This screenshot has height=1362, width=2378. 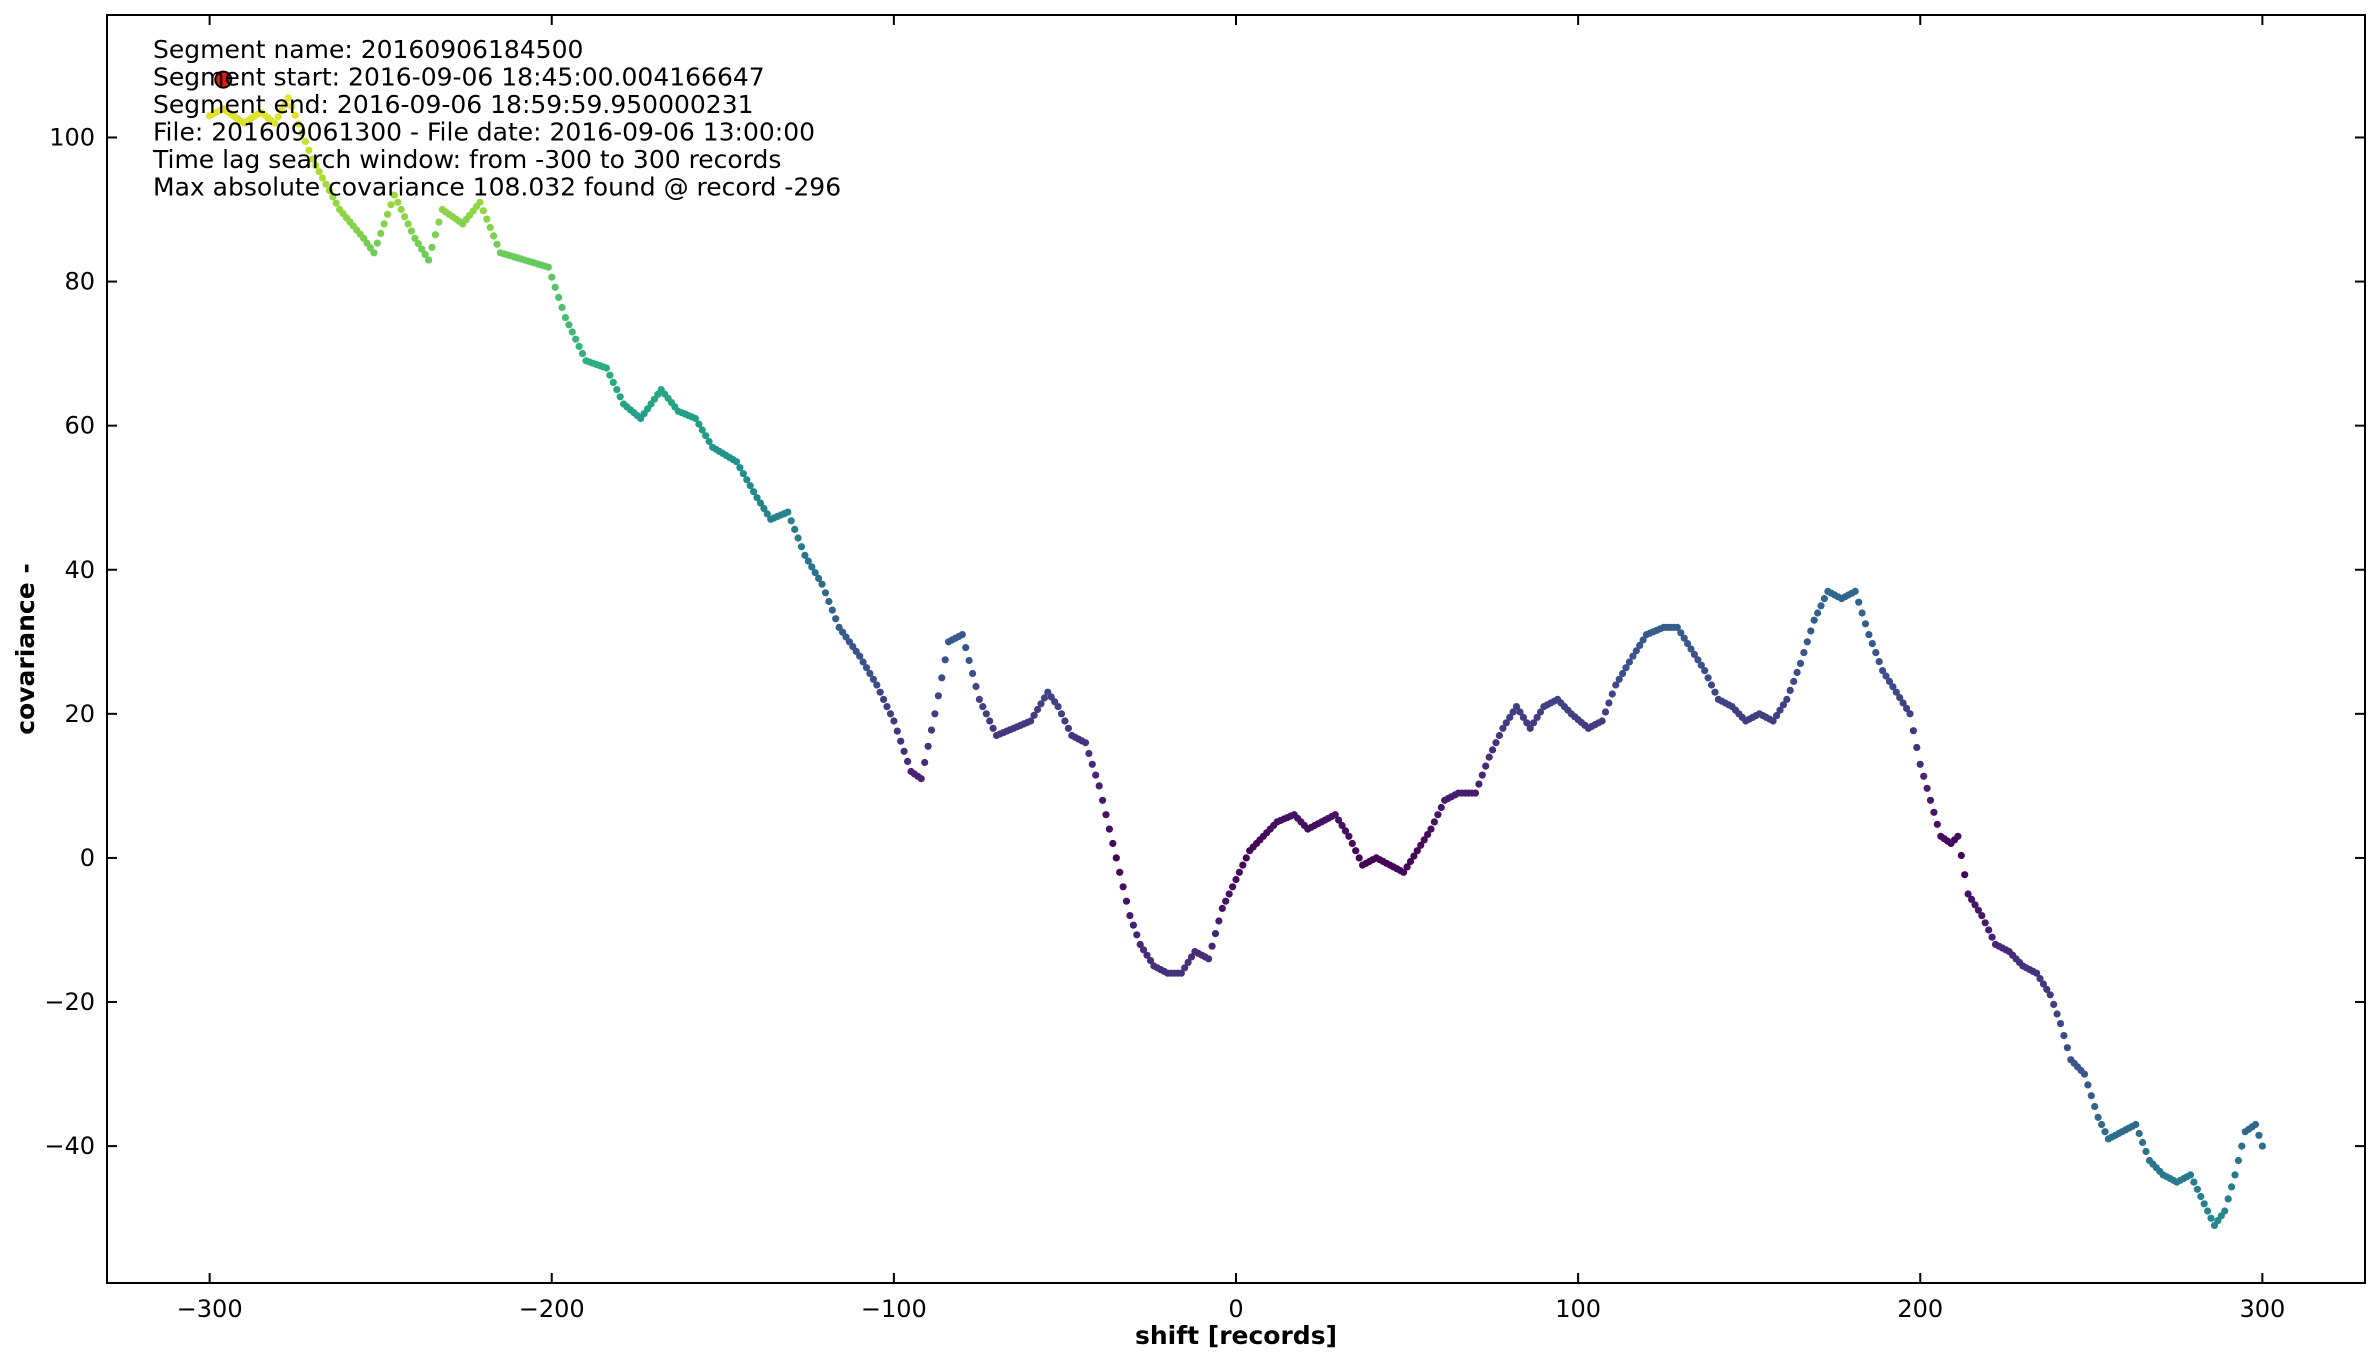 What do you see at coordinates (72, 137) in the screenshot?
I see `y-tick-label: 100` at bounding box center [72, 137].